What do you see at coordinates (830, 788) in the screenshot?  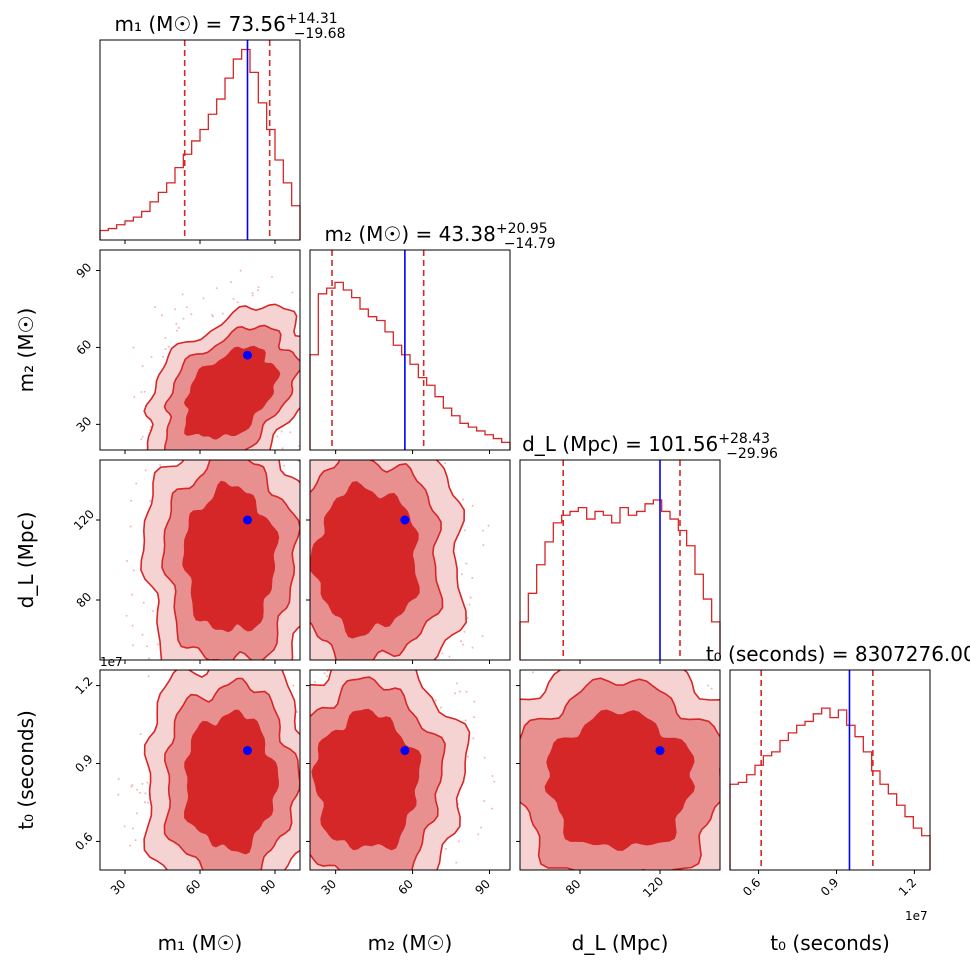 I see `histogram-step-t0` at bounding box center [830, 788].